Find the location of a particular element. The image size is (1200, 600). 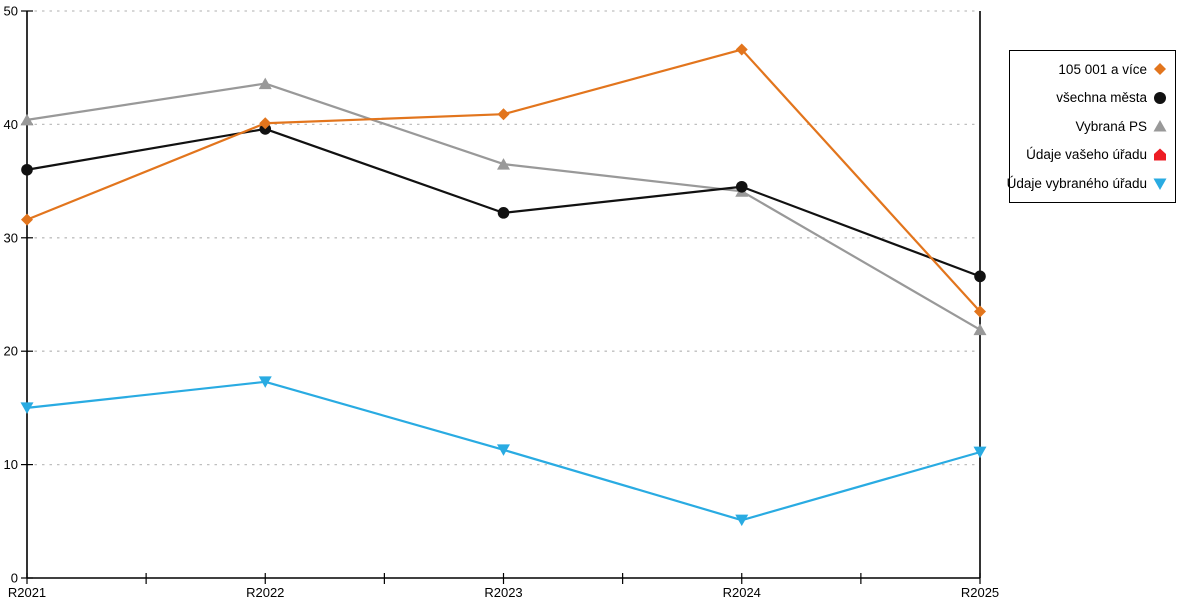

y-tick-label: 30 is located at coordinates (11, 237).